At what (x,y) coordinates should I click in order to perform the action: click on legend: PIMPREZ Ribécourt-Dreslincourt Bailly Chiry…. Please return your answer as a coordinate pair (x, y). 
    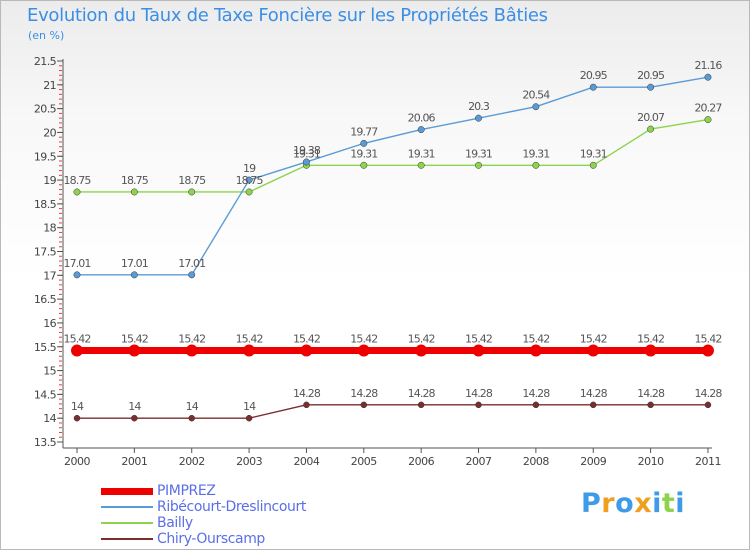
    Looking at the image, I should click on (203, 515).